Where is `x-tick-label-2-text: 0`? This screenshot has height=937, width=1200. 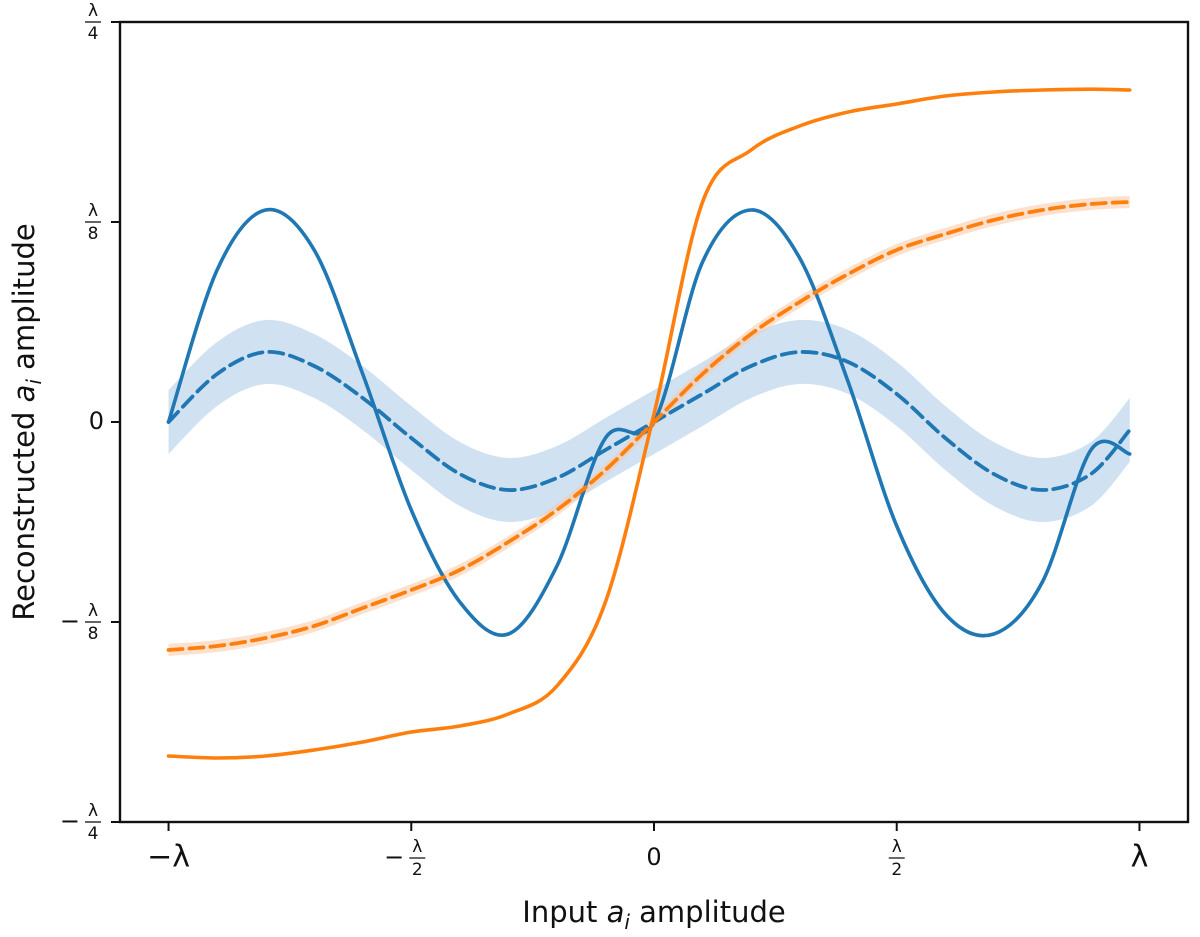
x-tick-label-2-text: 0 is located at coordinates (653, 857).